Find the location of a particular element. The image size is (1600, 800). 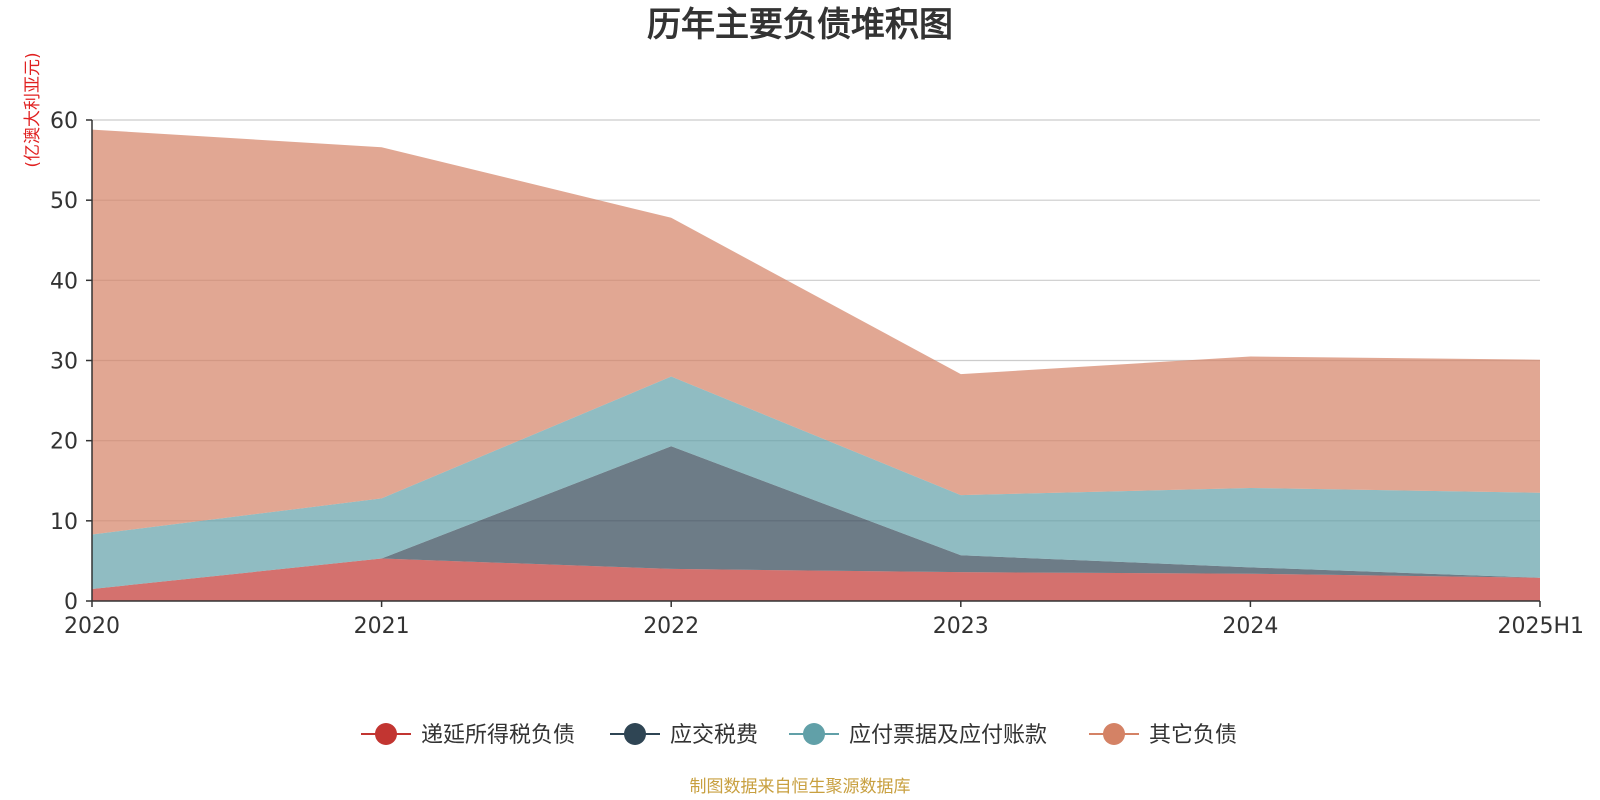

x-tick-label: 2021 is located at coordinates (382, 626).